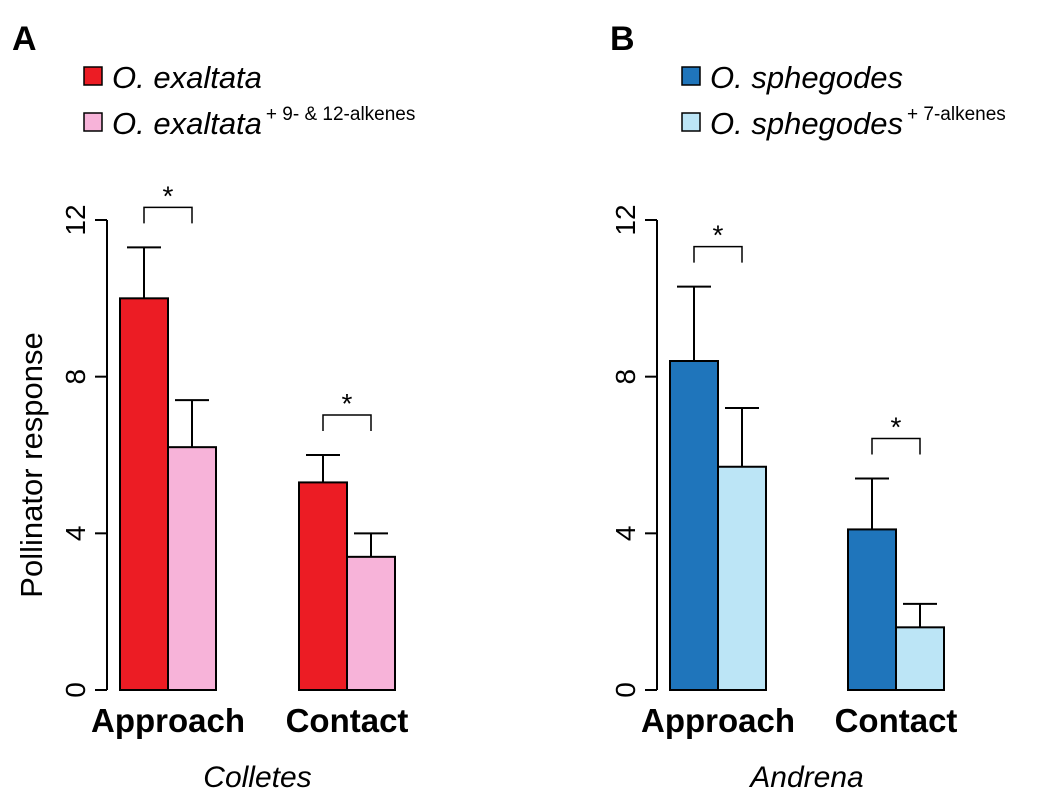 This screenshot has height=800, width=1053. I want to click on legend-entry: O. sphegodes, so click(806, 77).